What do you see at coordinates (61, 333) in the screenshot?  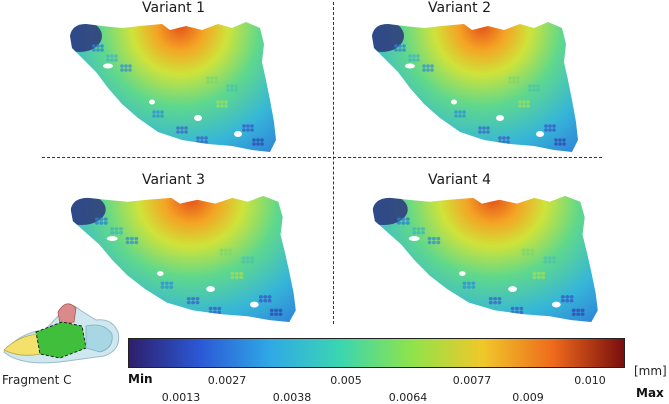 I see `fragment-c-icon` at bounding box center [61, 333].